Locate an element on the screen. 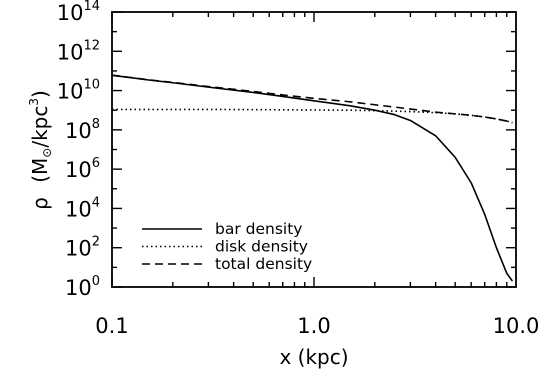 Image resolution: width=538 pixels, height=375 pixels. legend-label: bar density is located at coordinates (258, 229).